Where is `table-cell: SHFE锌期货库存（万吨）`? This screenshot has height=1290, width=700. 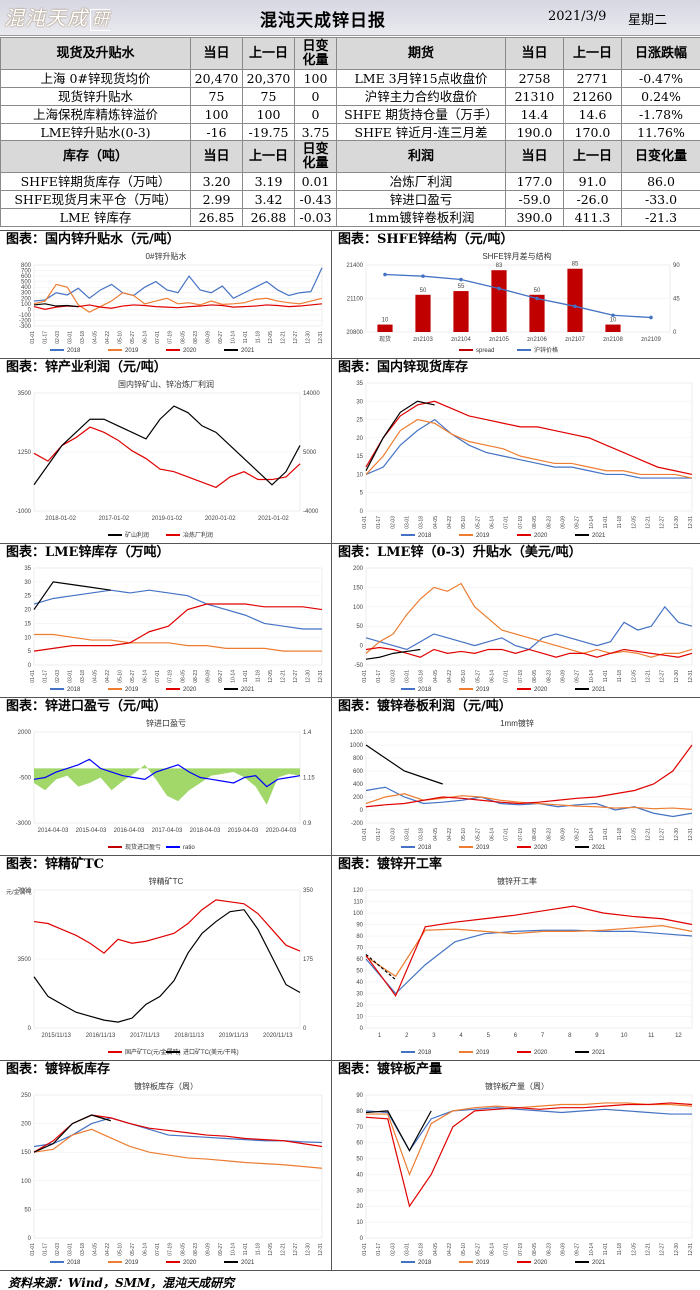
table-cell: SHFE锌期货库存（万吨） is located at coordinates (95, 181).